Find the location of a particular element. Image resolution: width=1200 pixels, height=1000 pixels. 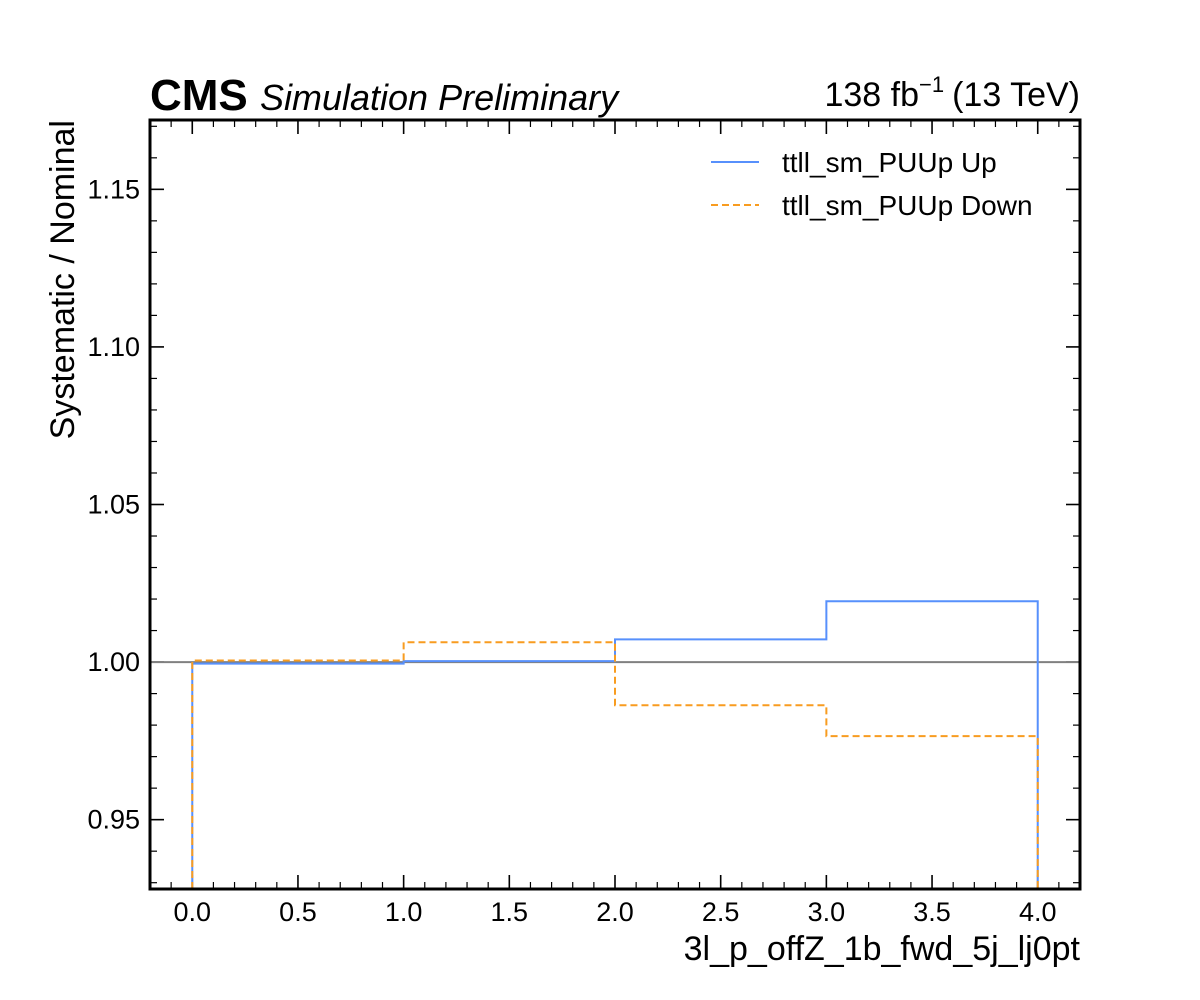

x-tick-label: 2.5 is located at coordinates (721, 912).